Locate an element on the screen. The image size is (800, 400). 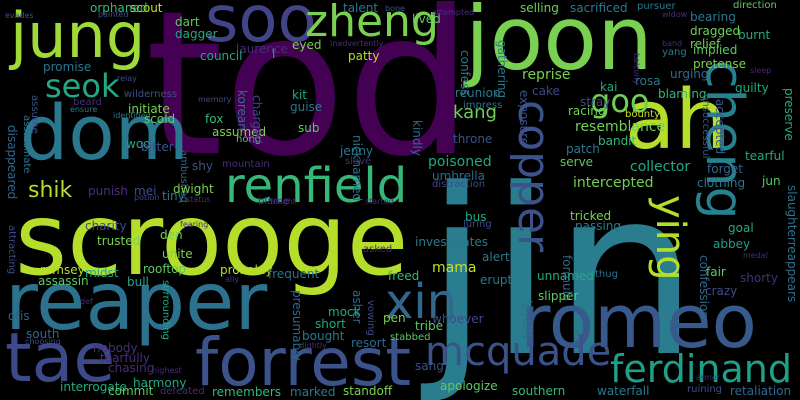
word-interrogate: interrogate is located at coordinates (93, 387).